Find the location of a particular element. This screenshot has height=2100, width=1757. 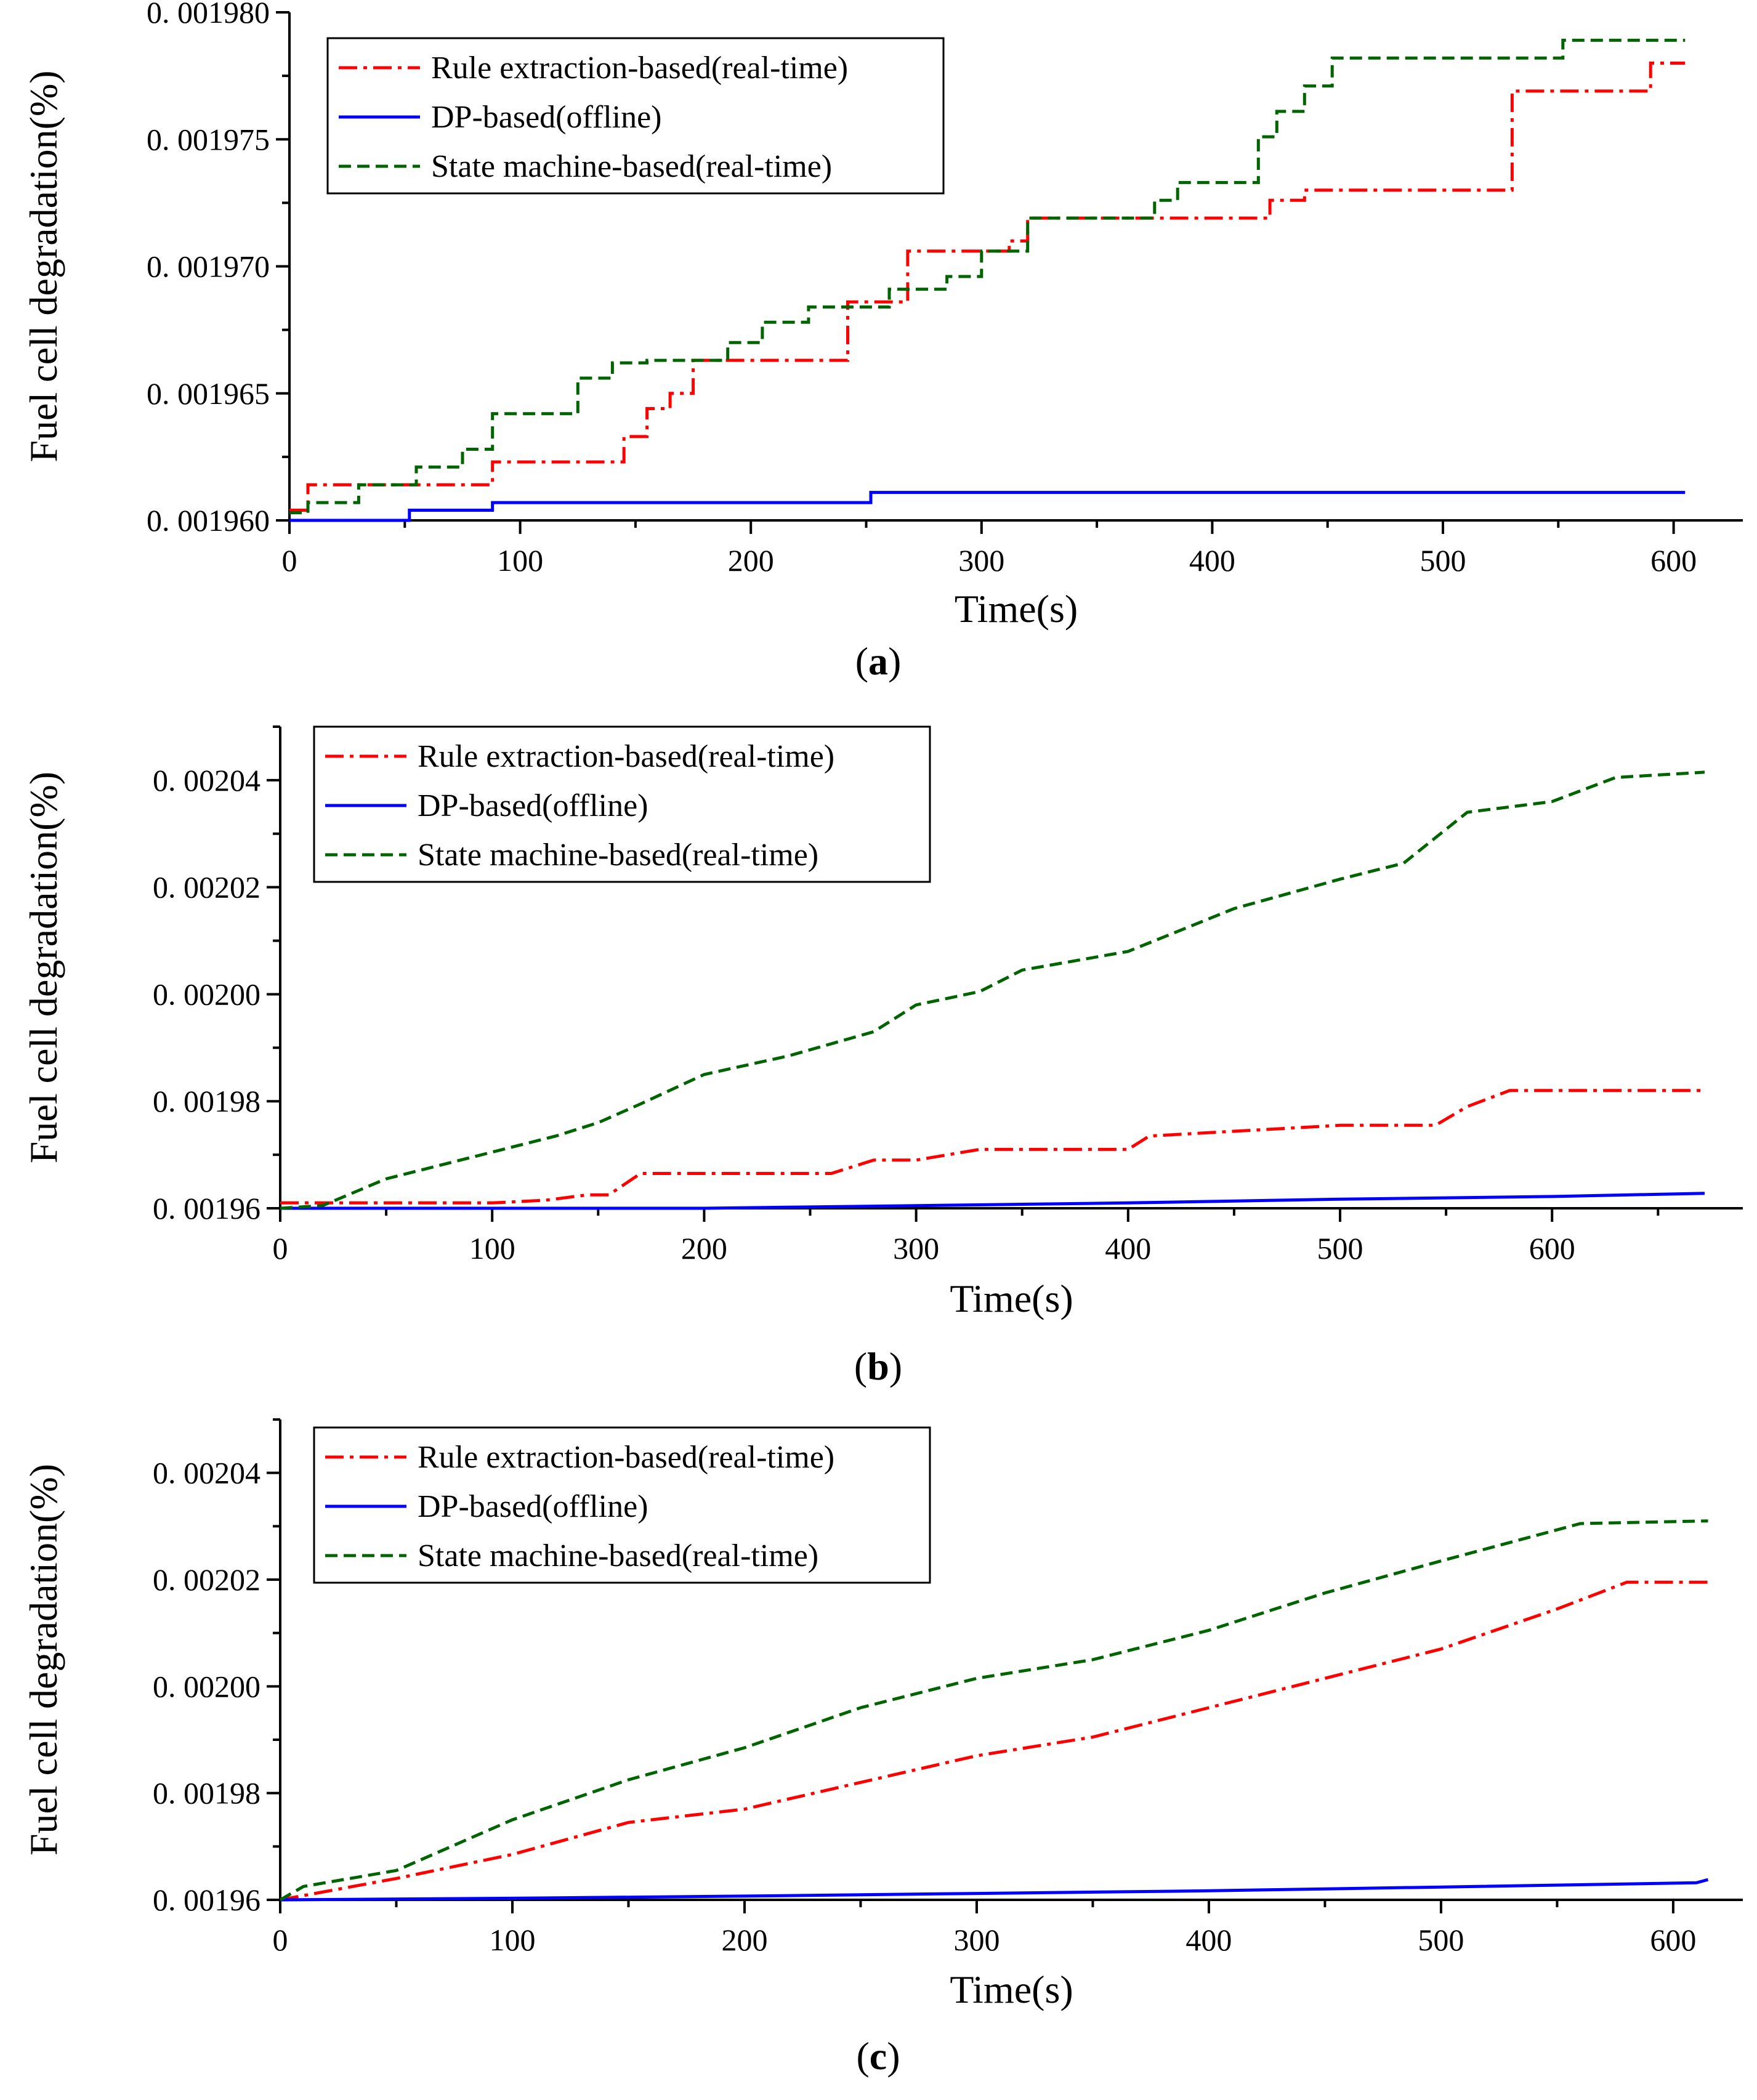

y-tick-label: 0. 001970 is located at coordinates (208, 266).